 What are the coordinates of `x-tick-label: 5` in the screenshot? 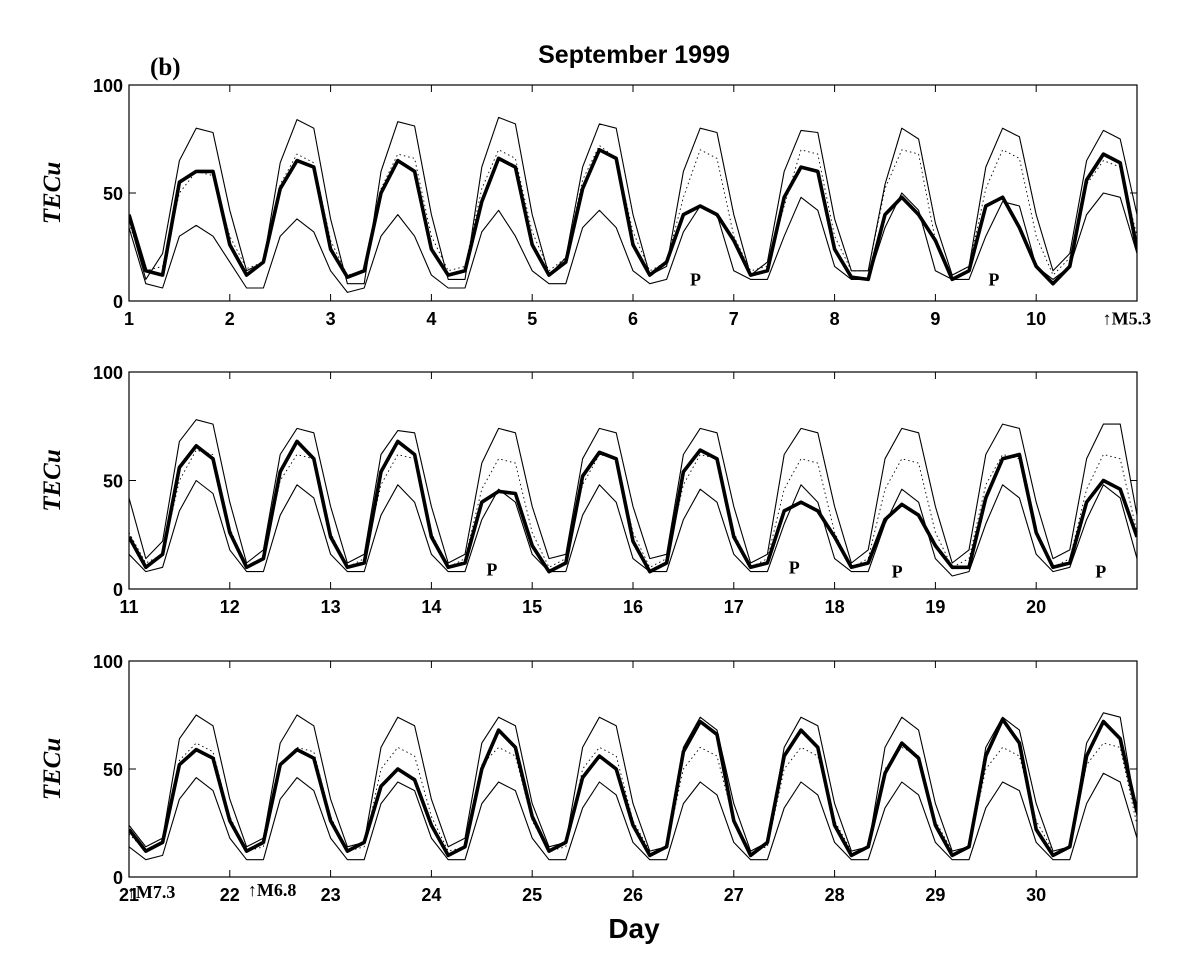 It's located at (532, 319).